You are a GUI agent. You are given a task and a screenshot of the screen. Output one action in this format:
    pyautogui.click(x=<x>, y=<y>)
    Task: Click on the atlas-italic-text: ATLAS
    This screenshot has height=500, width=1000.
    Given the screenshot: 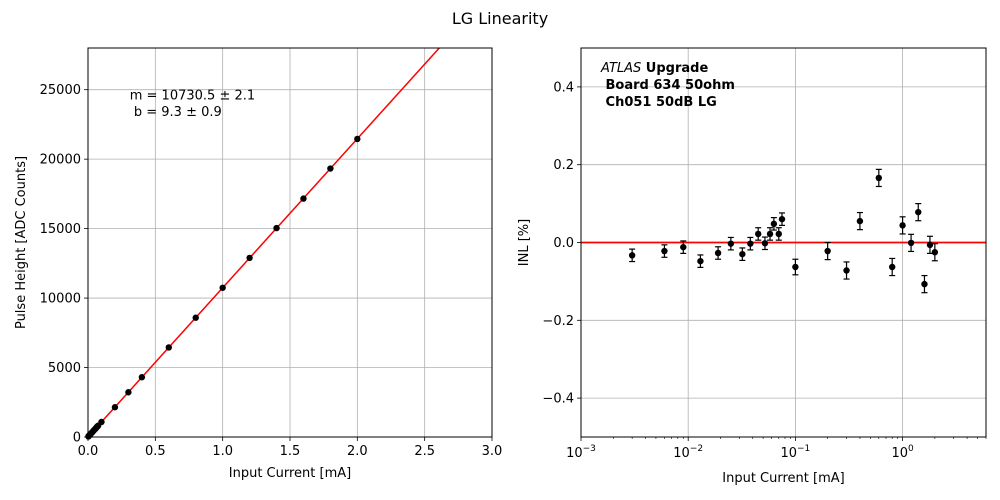 What is the action you would take?
    pyautogui.click(x=620, y=68)
    